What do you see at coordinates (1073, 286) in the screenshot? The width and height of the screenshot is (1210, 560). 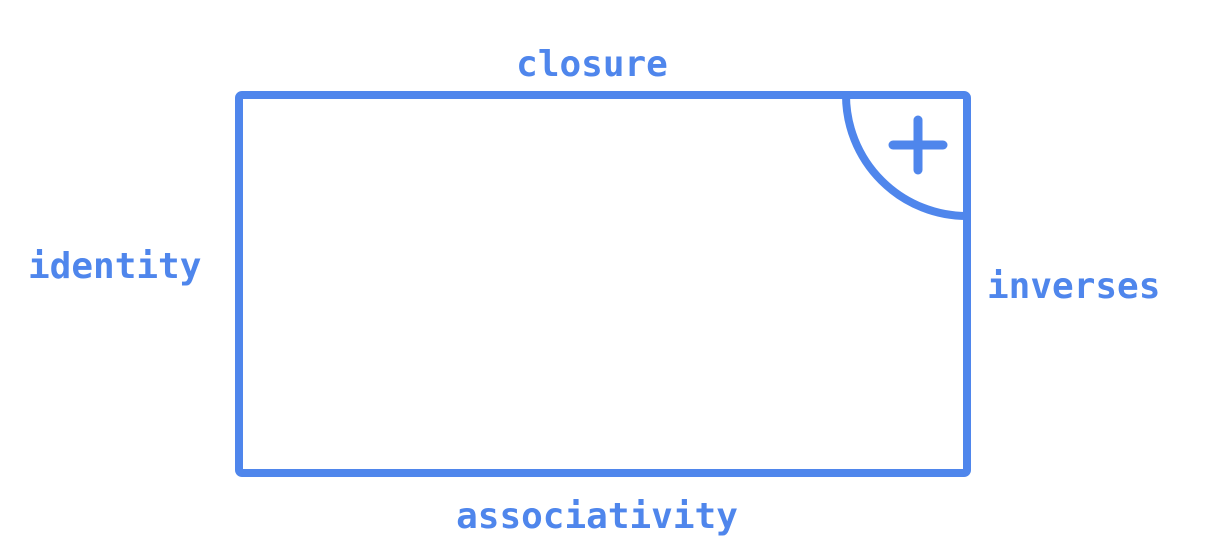 I see `label-right: inverses` at bounding box center [1073, 286].